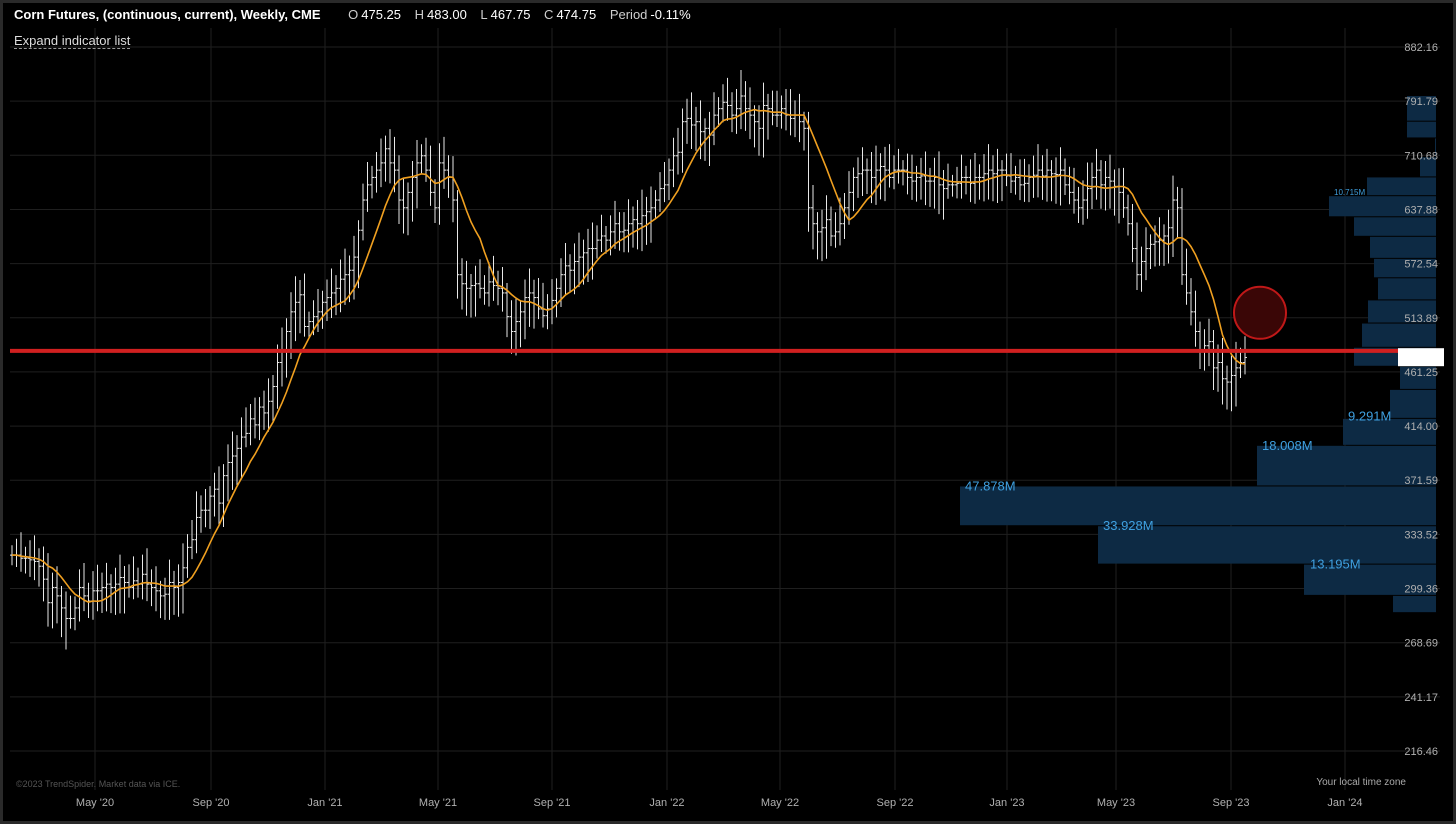 The height and width of the screenshot is (824, 1456). Describe the element at coordinates (552, 803) in the screenshot. I see `x-tick-label: Sep '21` at that location.